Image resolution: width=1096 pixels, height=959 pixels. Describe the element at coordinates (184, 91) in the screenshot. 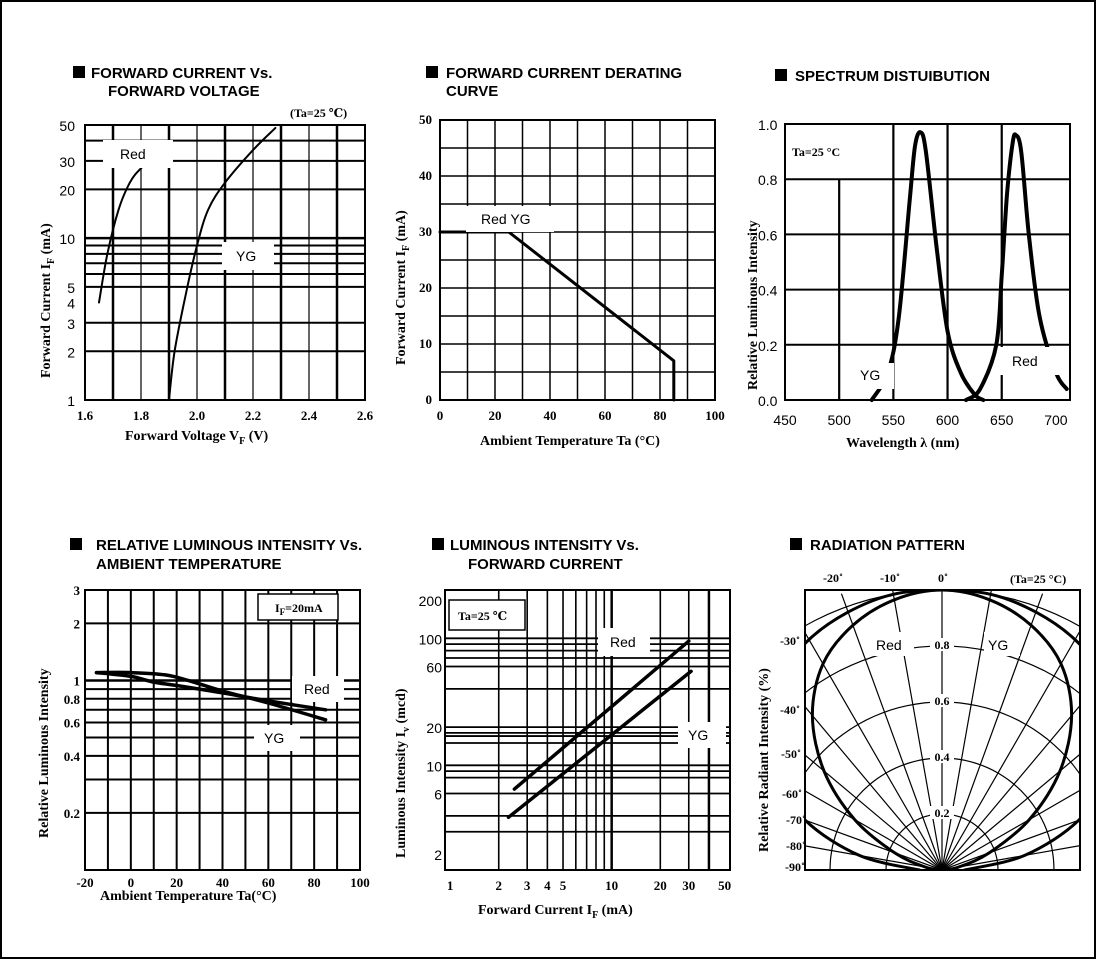

I see `chart-title-line-2: FORWARD VOLTAGE` at that location.